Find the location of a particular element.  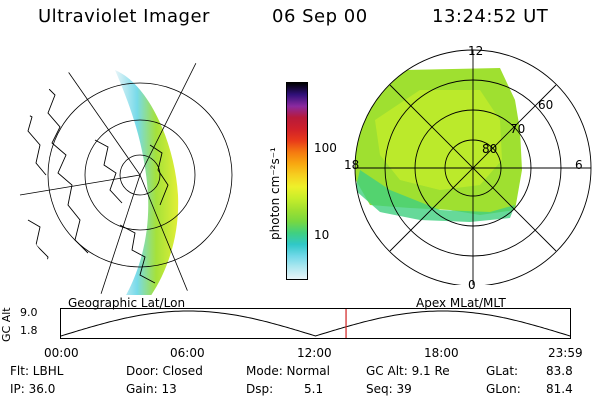

status-gc-alt: GC Alt: 9.1 Re is located at coordinates (408, 371).